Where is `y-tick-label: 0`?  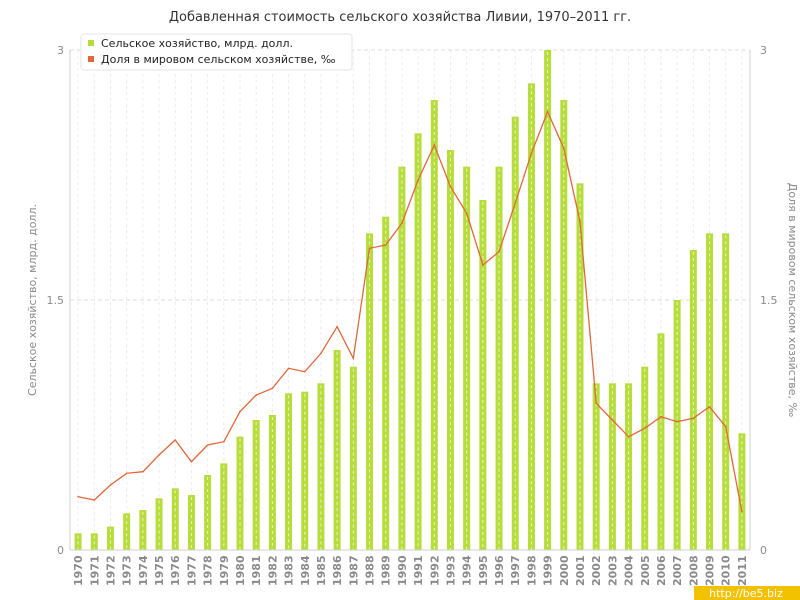 y-tick-label: 0 is located at coordinates (60, 550).